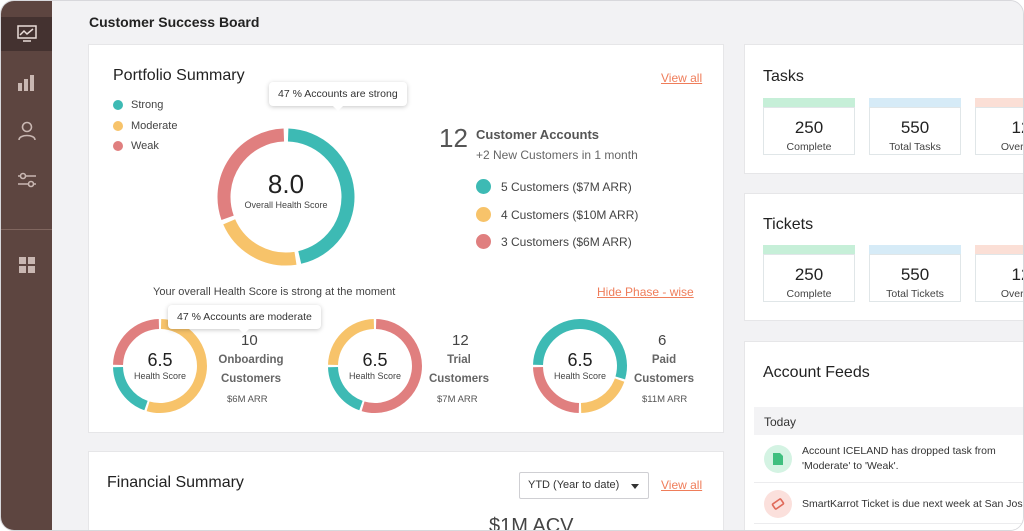 The height and width of the screenshot is (531, 1024). What do you see at coordinates (574, 485) in the screenshot?
I see `period-select-value: YTD (Year to date)` at bounding box center [574, 485].